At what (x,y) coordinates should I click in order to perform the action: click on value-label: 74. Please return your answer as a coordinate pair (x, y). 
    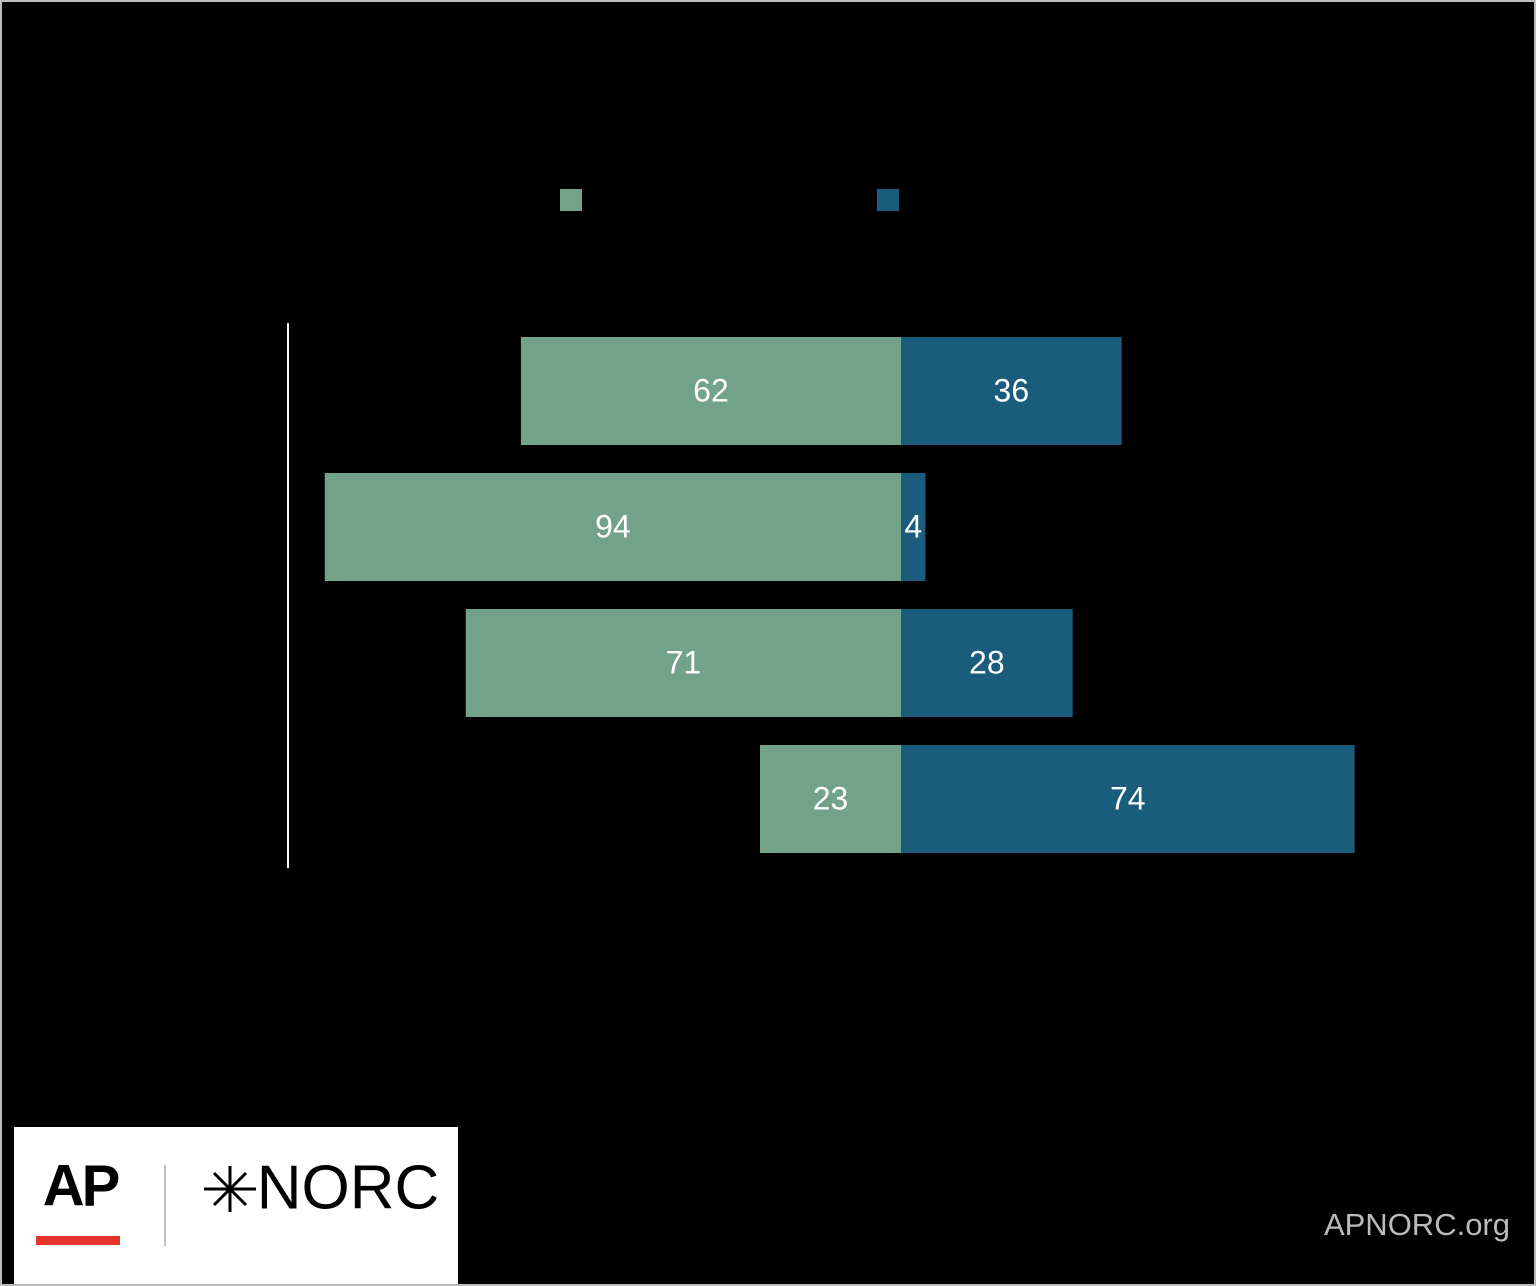
    Looking at the image, I should click on (1128, 798).